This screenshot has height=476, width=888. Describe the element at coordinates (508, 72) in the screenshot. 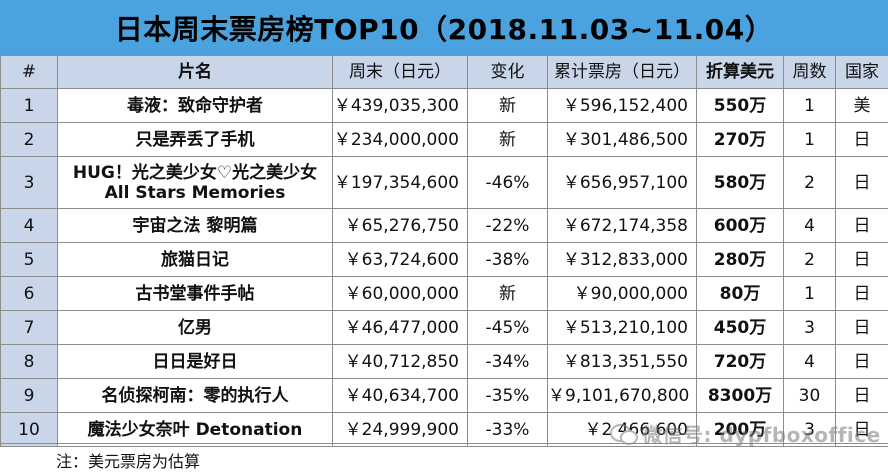

I see `header-change: 变化` at that location.